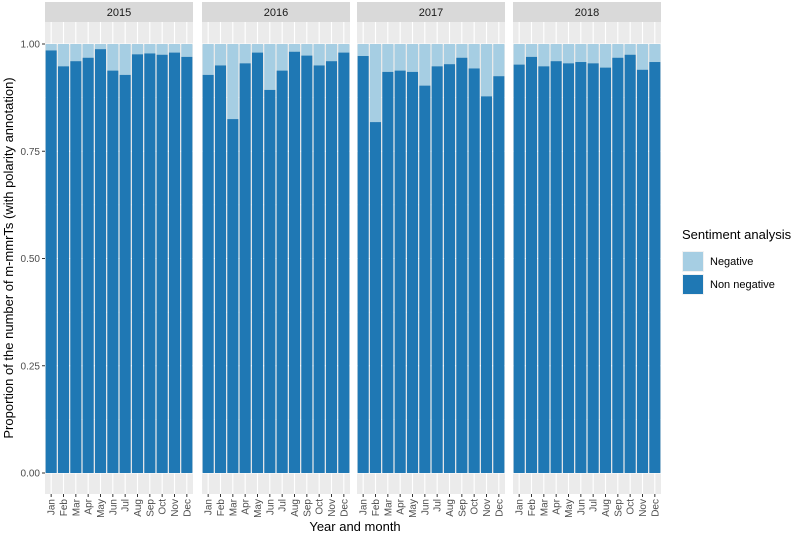 This screenshot has width=800, height=537. Describe the element at coordinates (233, 296) in the screenshot. I see `bar-non-negative-2016-Mar` at that location.